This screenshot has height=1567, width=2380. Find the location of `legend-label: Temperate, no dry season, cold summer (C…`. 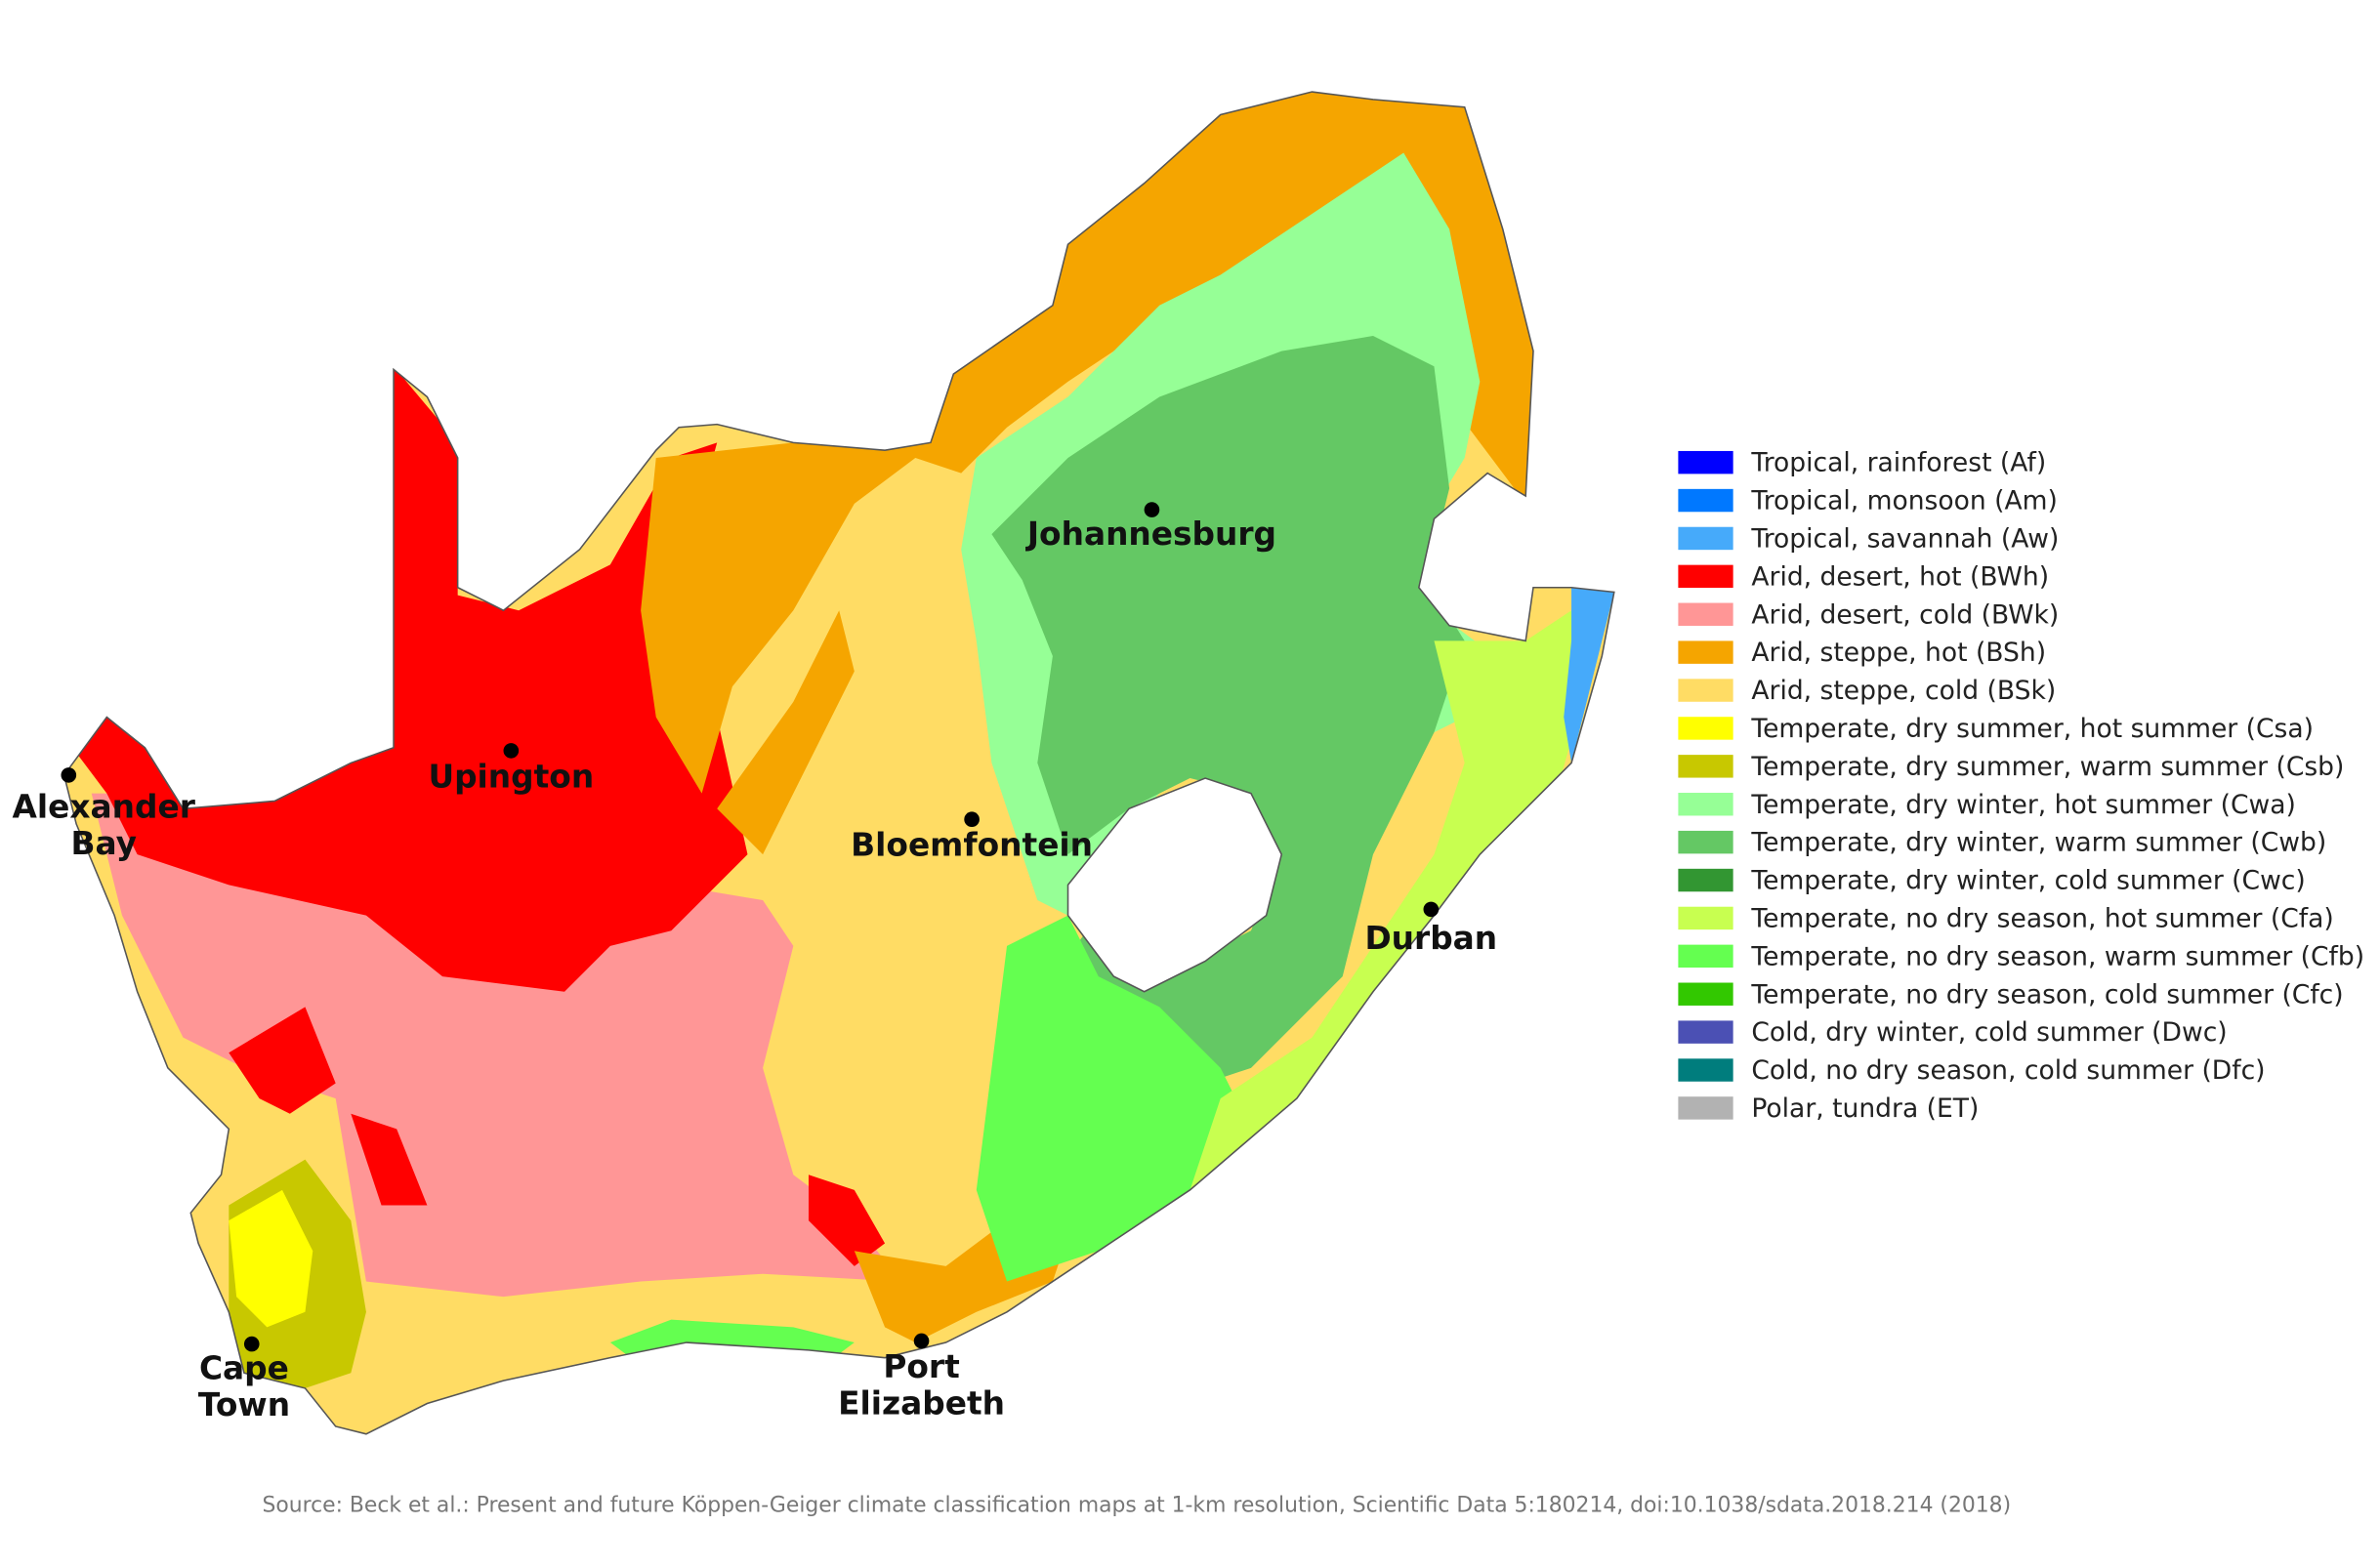

legend-label: Temperate, no dry season, cold summer (C… is located at coordinates (2046, 994).